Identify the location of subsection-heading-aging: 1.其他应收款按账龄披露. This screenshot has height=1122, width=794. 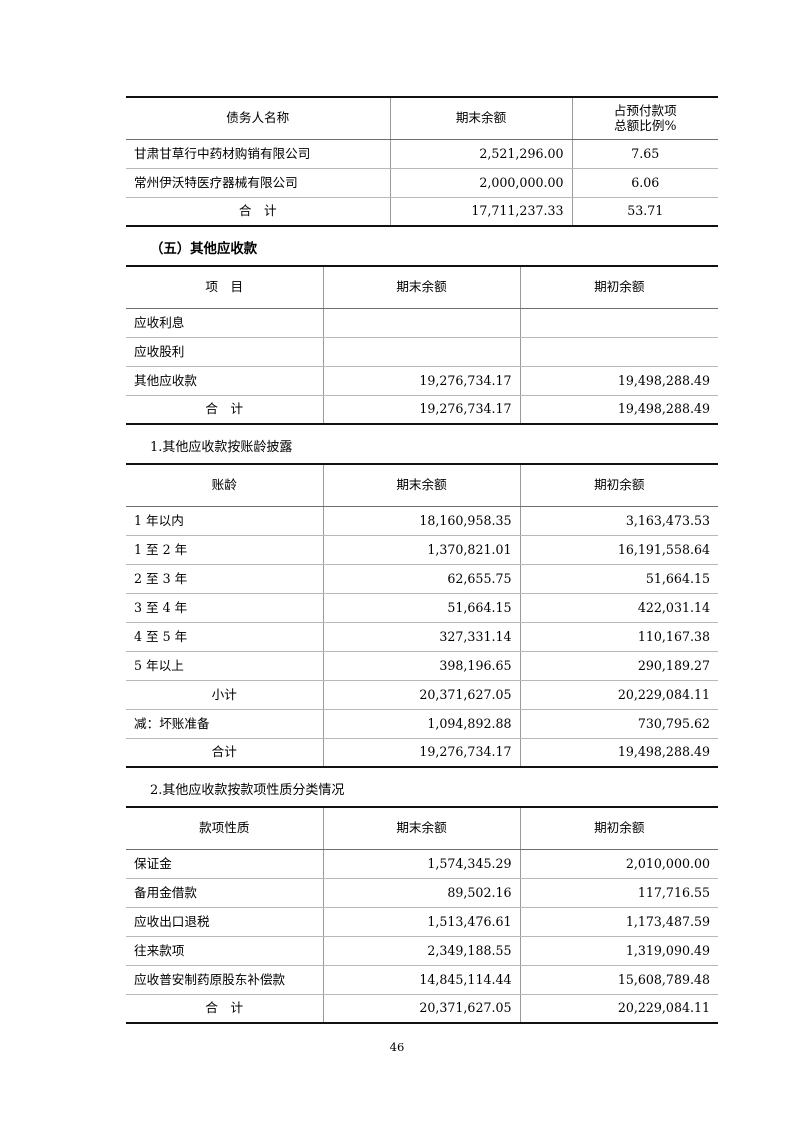
(221, 447).